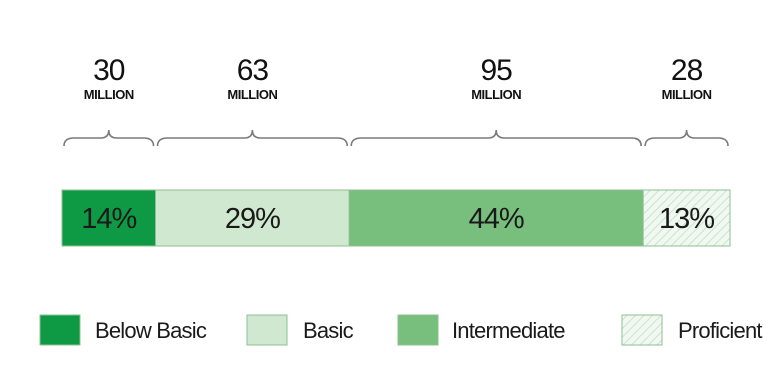 This screenshot has width=769, height=370. I want to click on bar-label-below-basic: 14%, so click(108, 219).